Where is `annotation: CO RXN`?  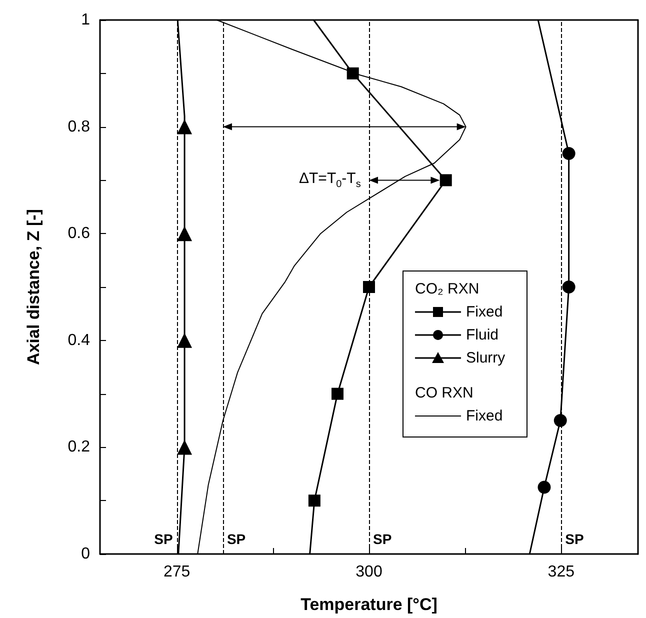
annotation: CO RXN is located at coordinates (444, 393).